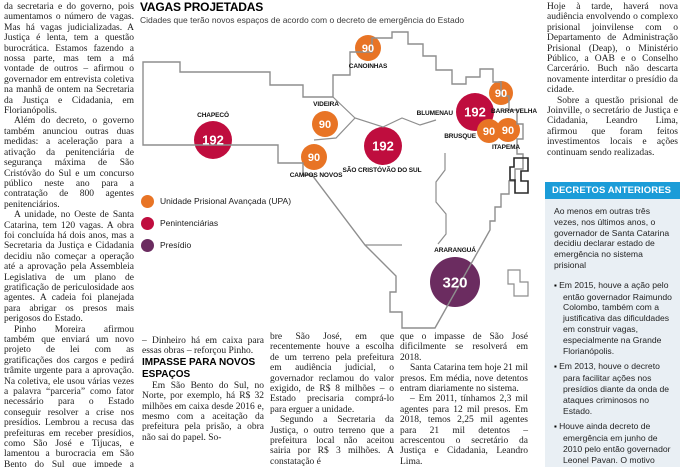  I want to click on city-marker-sao-cristovao-do-sul, so click(383, 146).